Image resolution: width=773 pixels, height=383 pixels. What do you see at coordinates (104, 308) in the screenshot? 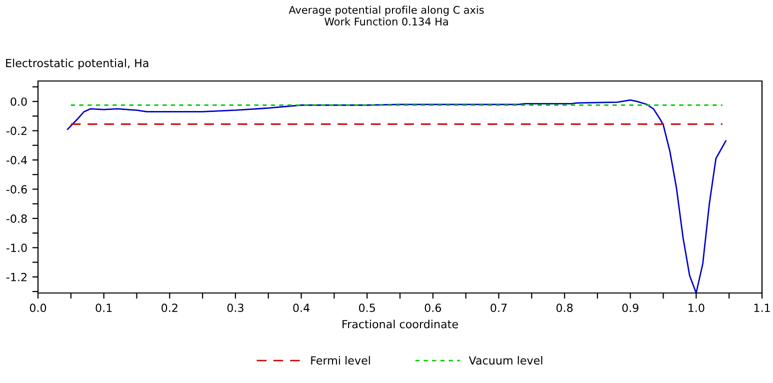
I see `x-tick-label: 0.1` at bounding box center [104, 308].